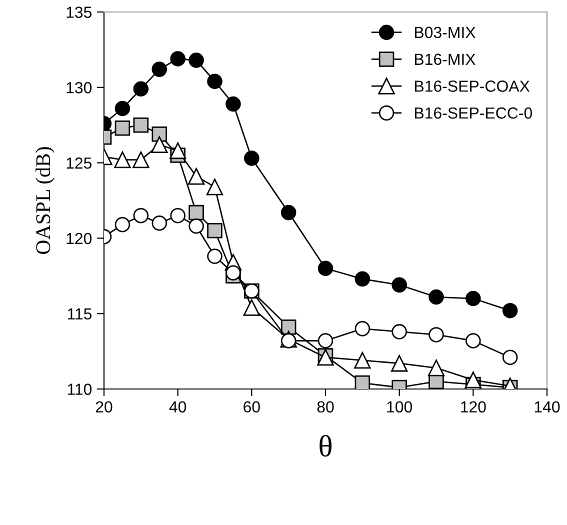 The height and width of the screenshot is (525, 567). I want to click on y-tick-label: 110, so click(80, 389).